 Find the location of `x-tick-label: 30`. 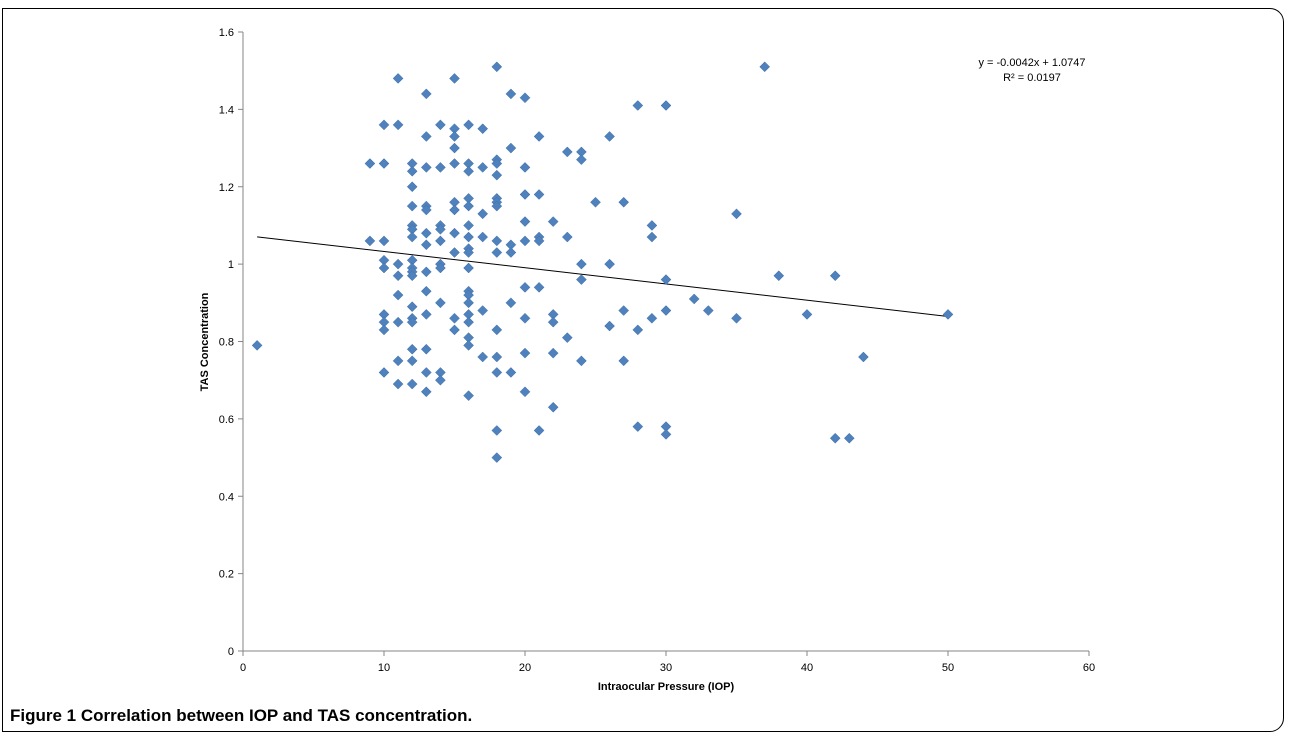

x-tick-label: 30 is located at coordinates (666, 668).